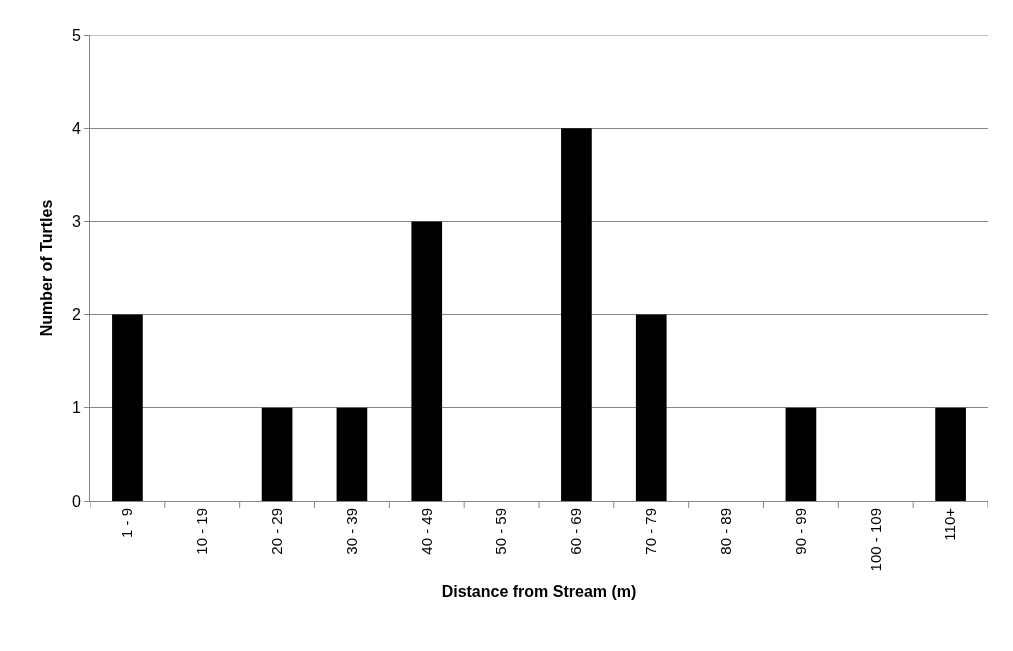 The height and width of the screenshot is (651, 1013). Describe the element at coordinates (46, 268) in the screenshot. I see `y-axis-title: Number of Turtles` at that location.